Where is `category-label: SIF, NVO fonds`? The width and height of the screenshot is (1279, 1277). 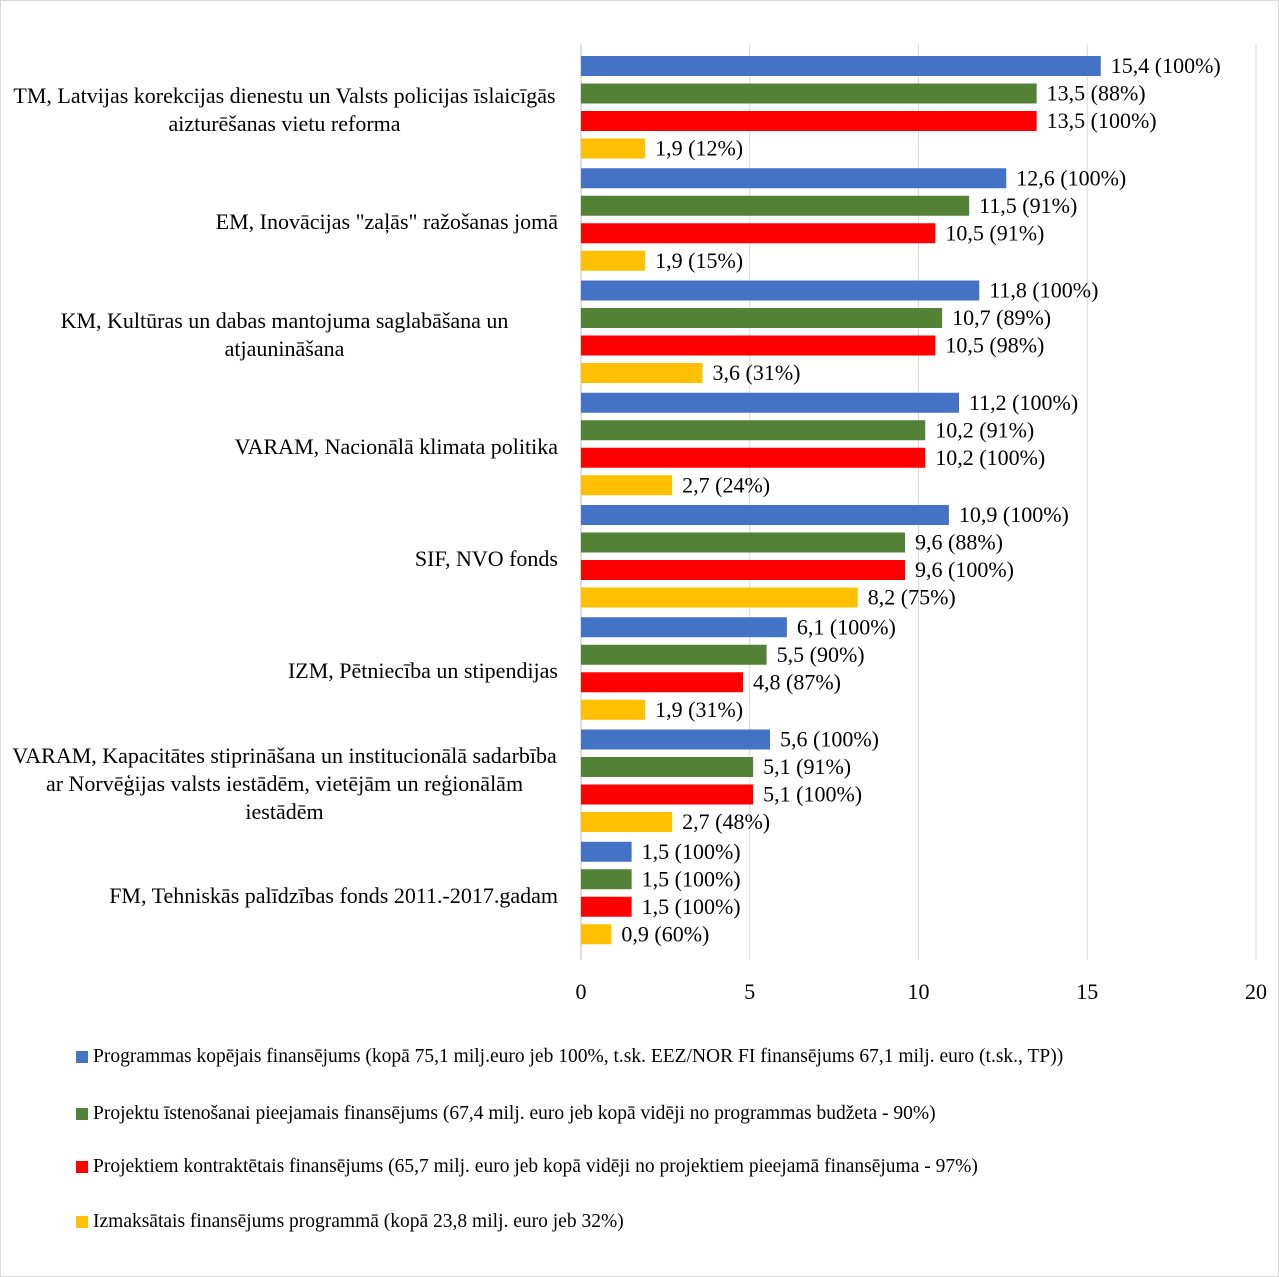 category-label: SIF, NVO fonds is located at coordinates (284, 559).